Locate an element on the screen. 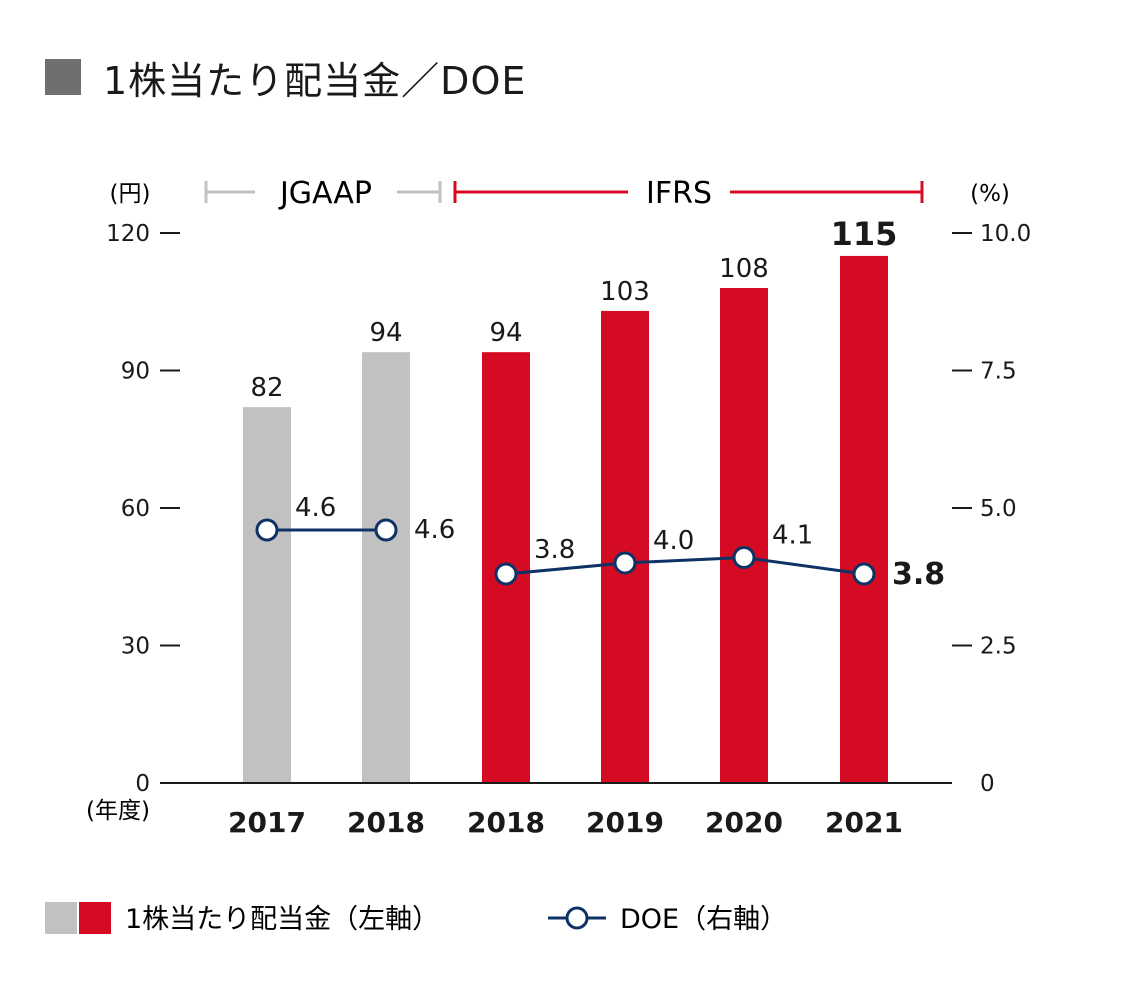 The height and width of the screenshot is (993, 1127). right-tick-label: 0 is located at coordinates (987, 784).